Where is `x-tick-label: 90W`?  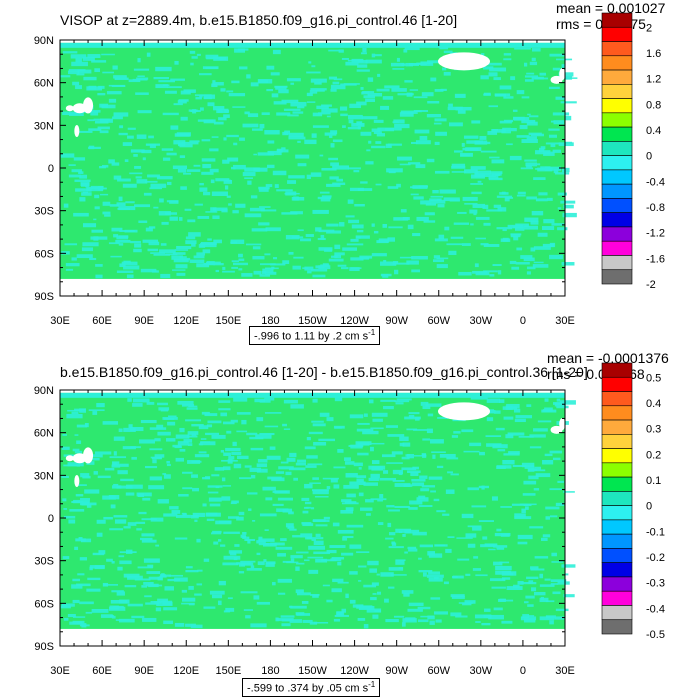
x-tick-label: 90W is located at coordinates (396, 321).